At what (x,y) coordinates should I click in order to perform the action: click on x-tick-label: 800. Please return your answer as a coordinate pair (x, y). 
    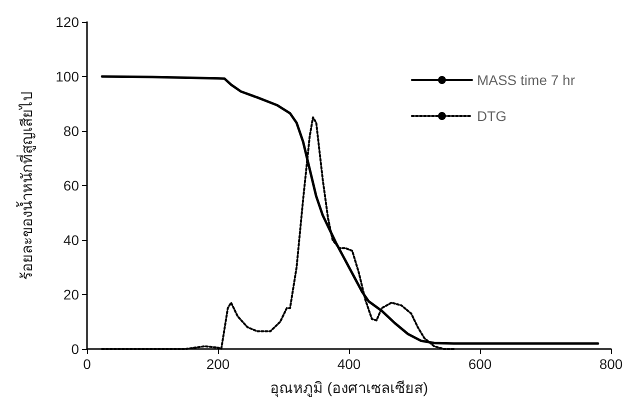
    Looking at the image, I should click on (611, 364).